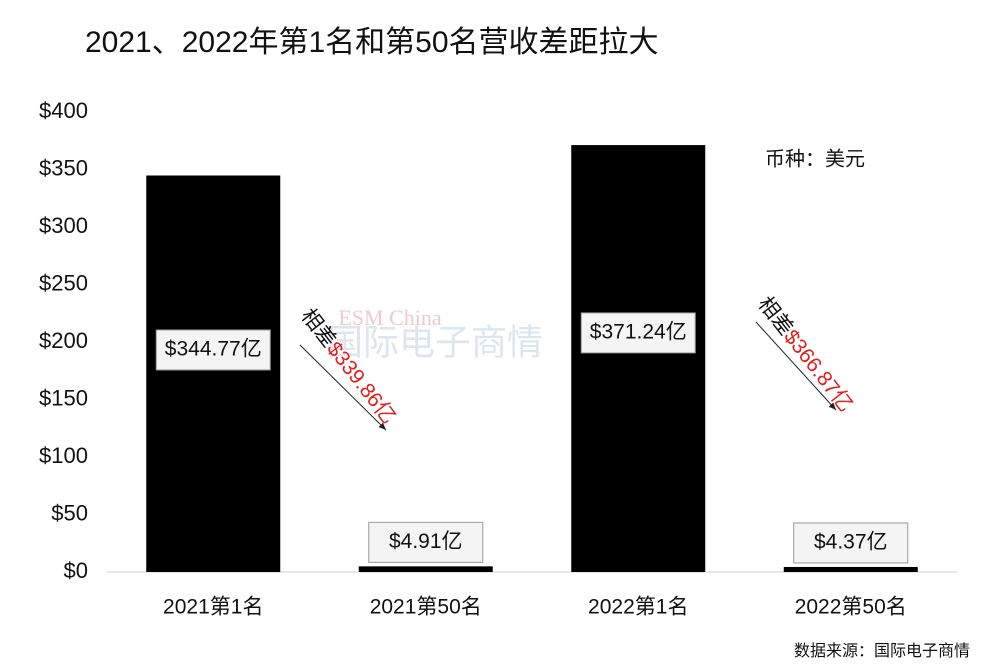  I want to click on value-label: $344.77亿, so click(213, 349).